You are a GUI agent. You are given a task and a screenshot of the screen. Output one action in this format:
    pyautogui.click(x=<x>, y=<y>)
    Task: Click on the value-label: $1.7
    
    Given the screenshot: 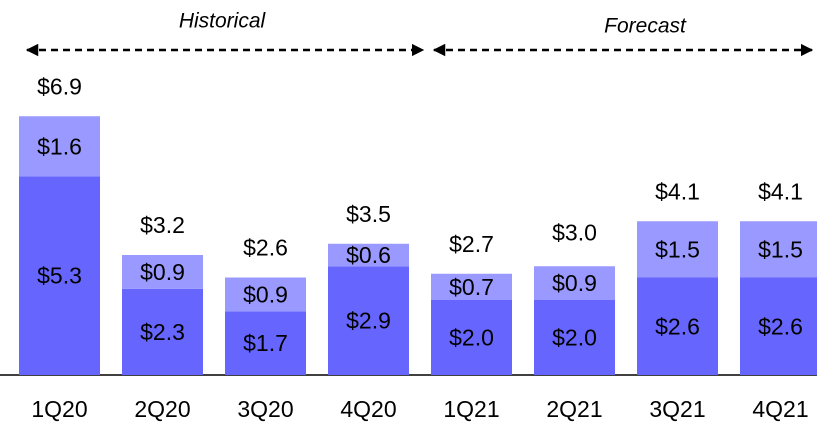 What is the action you would take?
    pyautogui.click(x=265, y=343)
    